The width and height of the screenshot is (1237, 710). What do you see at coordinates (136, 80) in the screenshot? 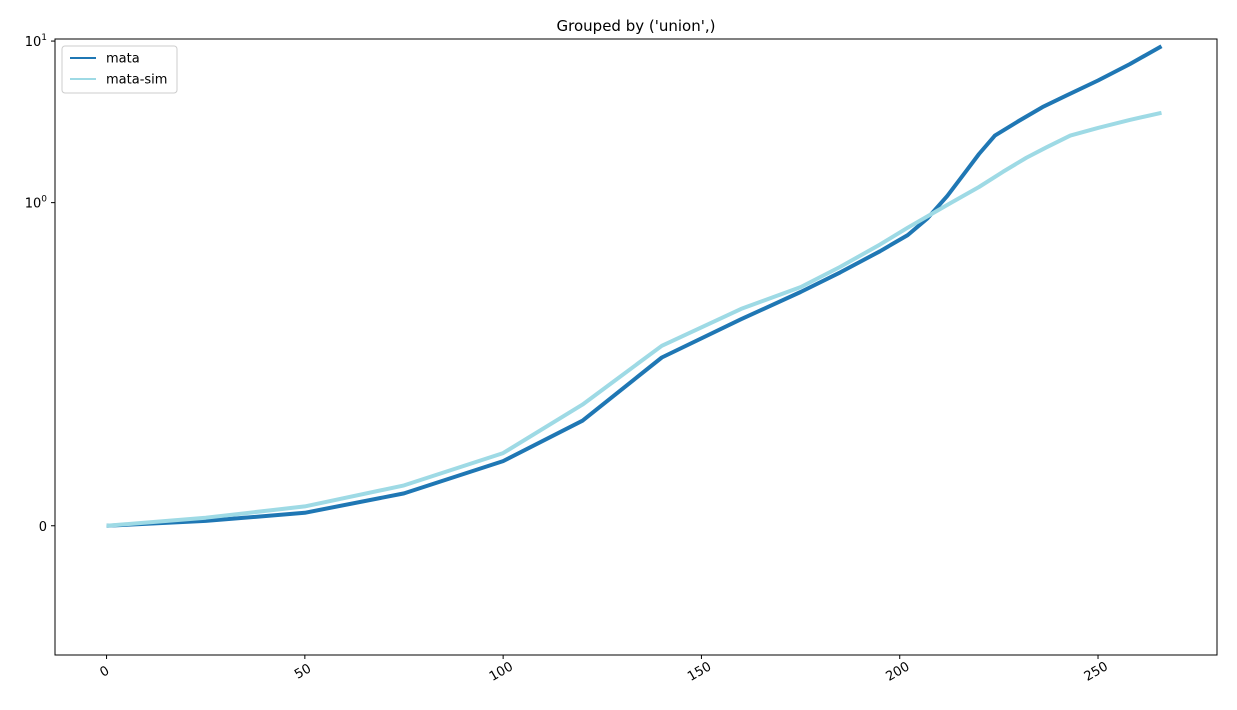
I see `legend-label-1: mata-sim` at bounding box center [136, 80].